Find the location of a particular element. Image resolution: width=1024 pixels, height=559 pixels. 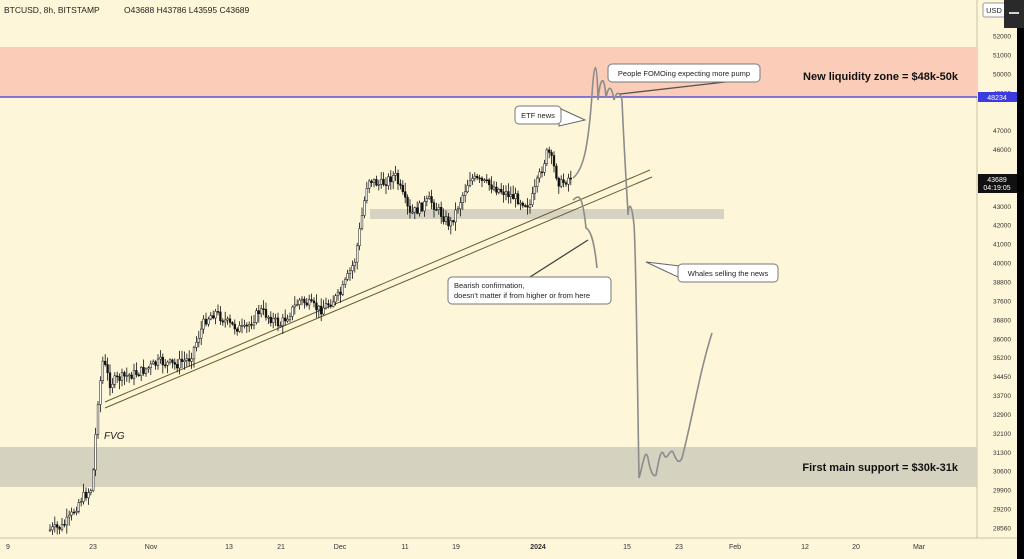

menu-corner is located at coordinates (1014, 14).